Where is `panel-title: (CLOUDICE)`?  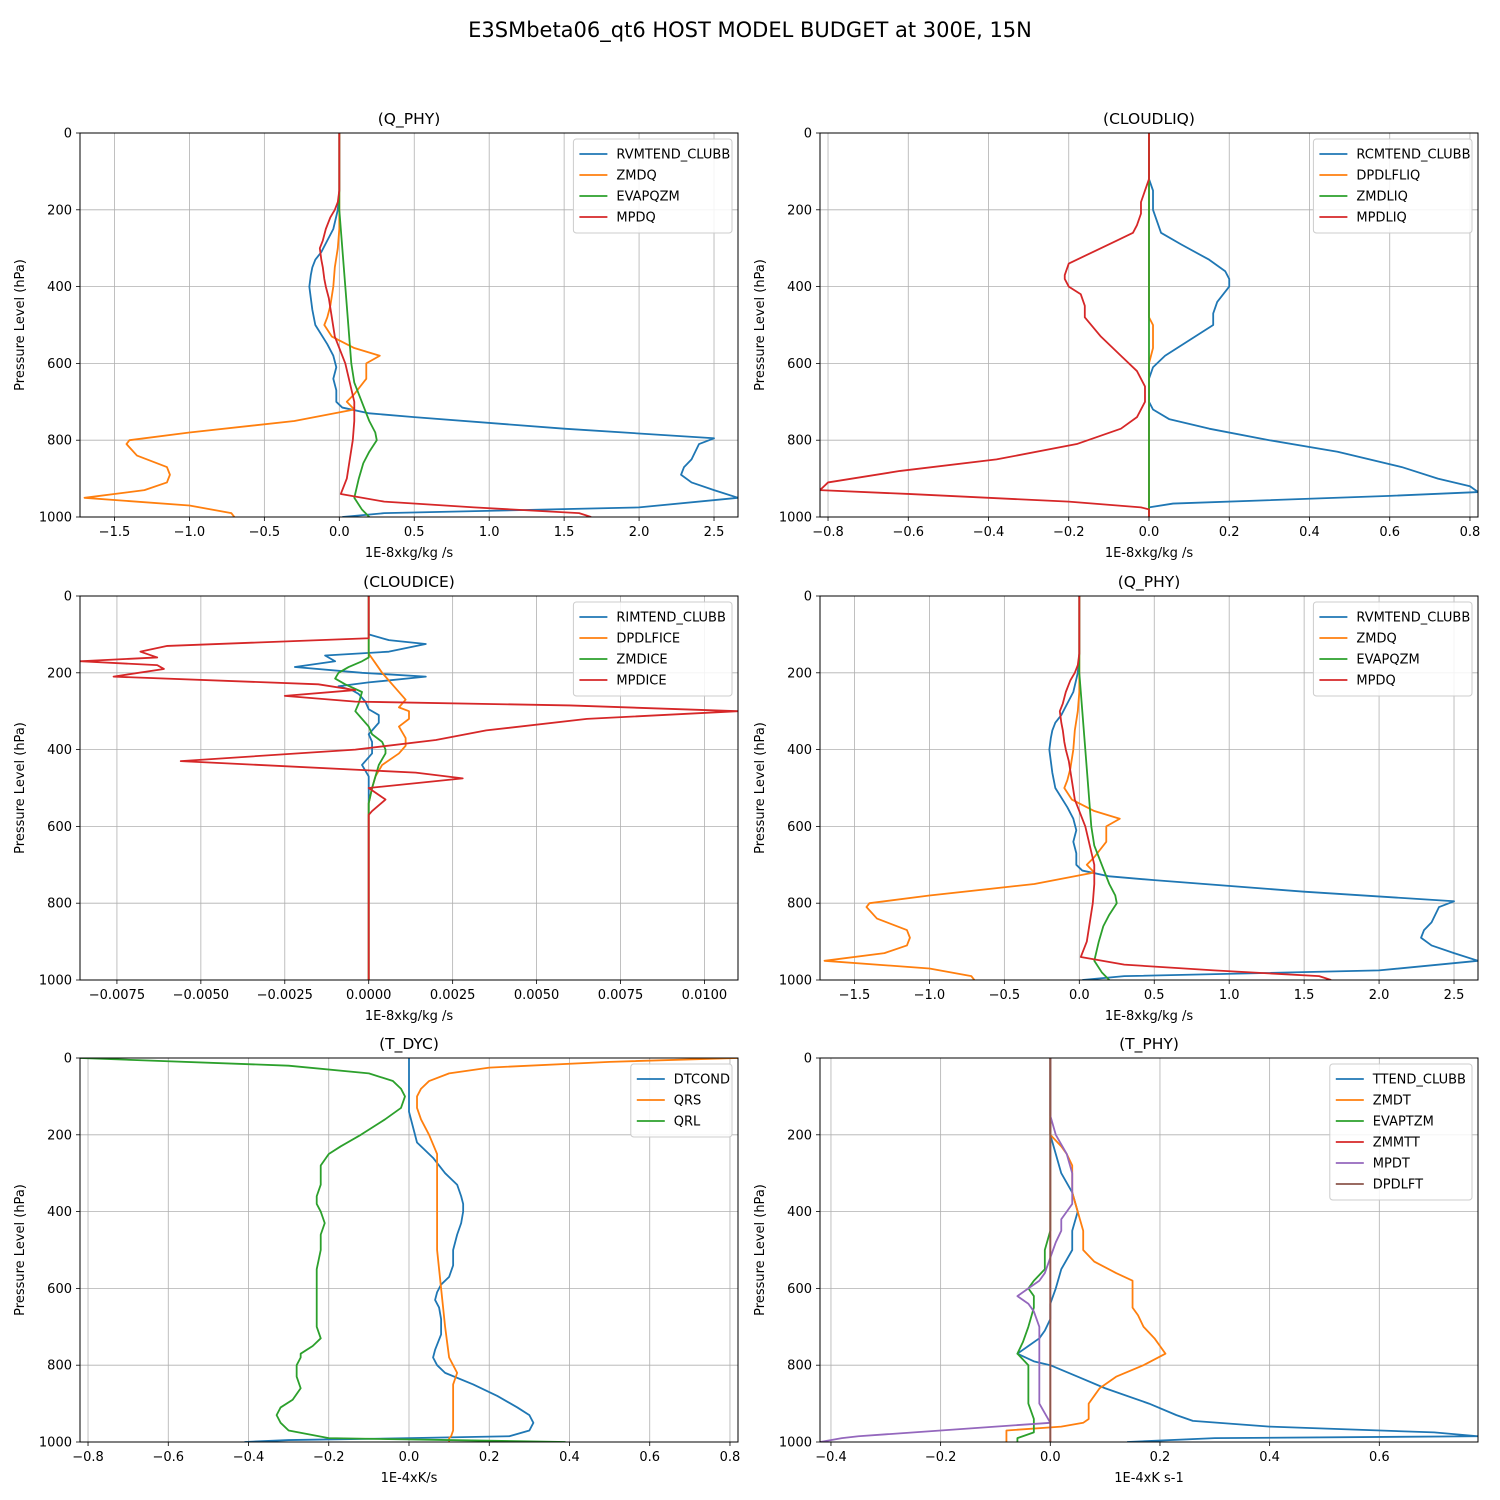 panel-title: (CLOUDICE) is located at coordinates (409, 582).